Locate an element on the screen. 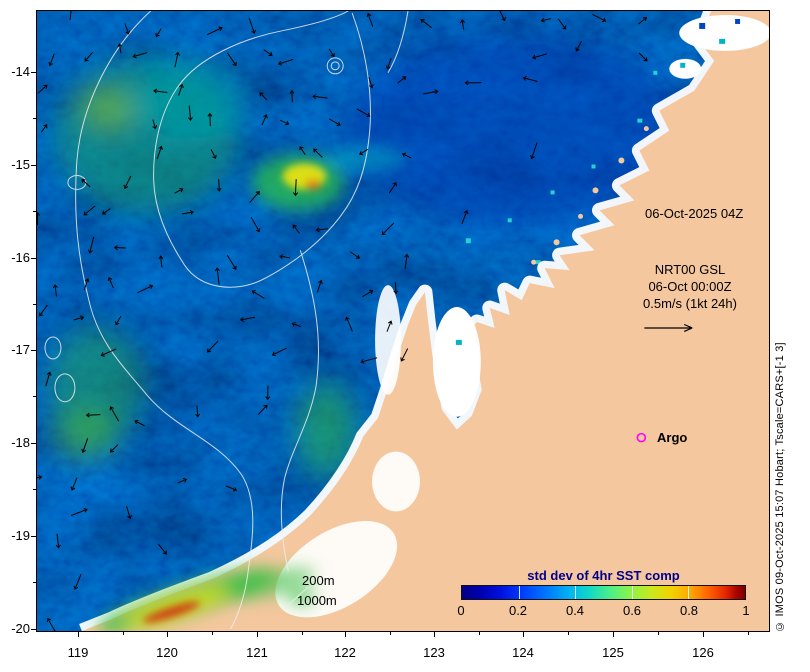 The height and width of the screenshot is (672, 810). colorbar-tick-label: 1 is located at coordinates (746, 610).